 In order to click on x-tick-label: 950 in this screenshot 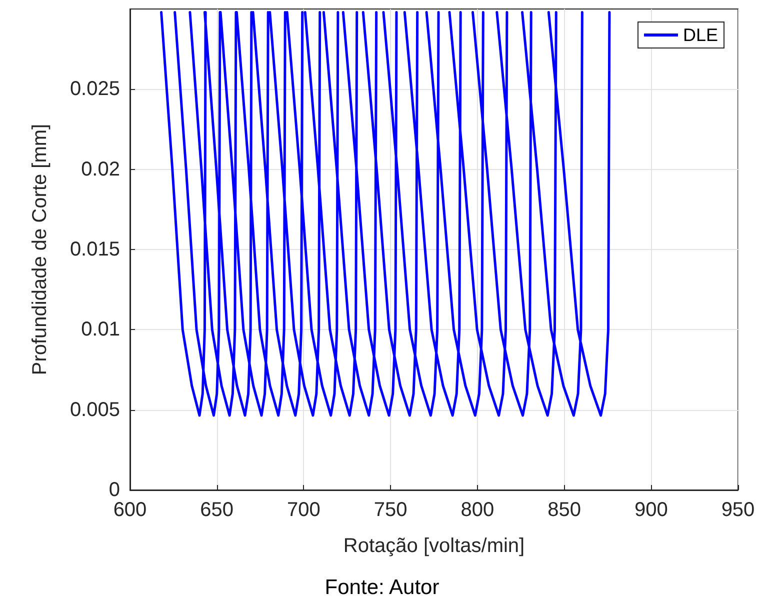, I will do `click(738, 510)`.